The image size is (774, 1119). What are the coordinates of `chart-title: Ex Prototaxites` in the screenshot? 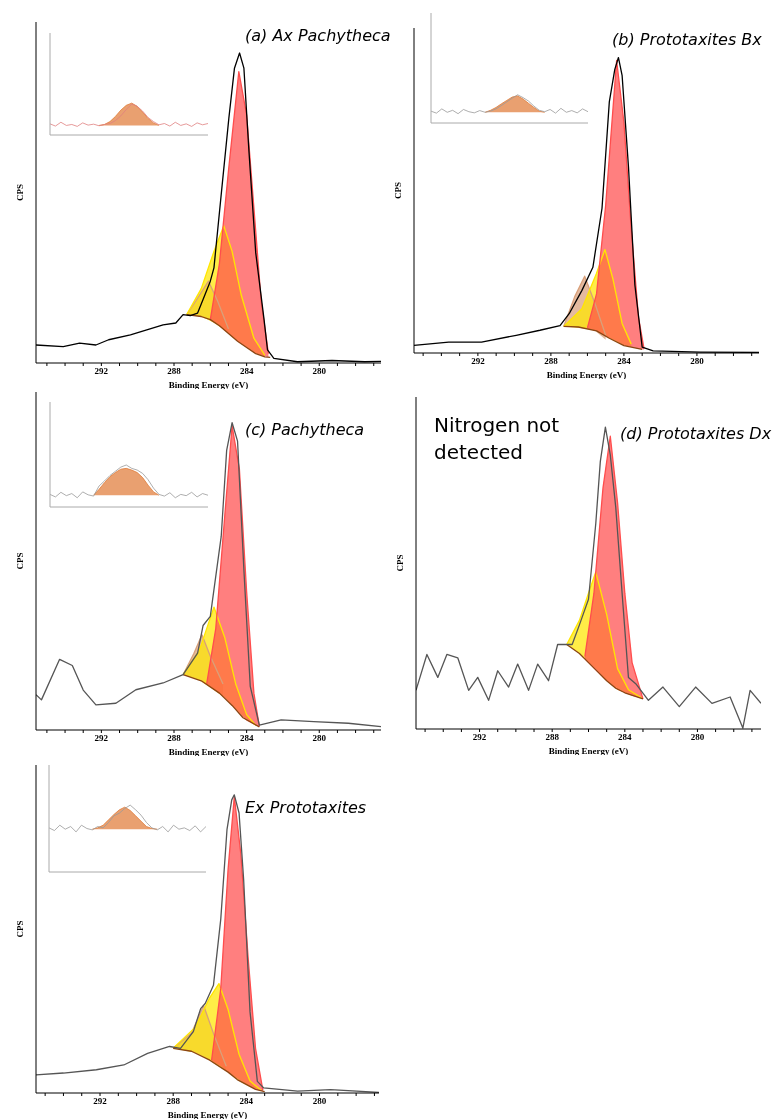 It's located at (306, 807).